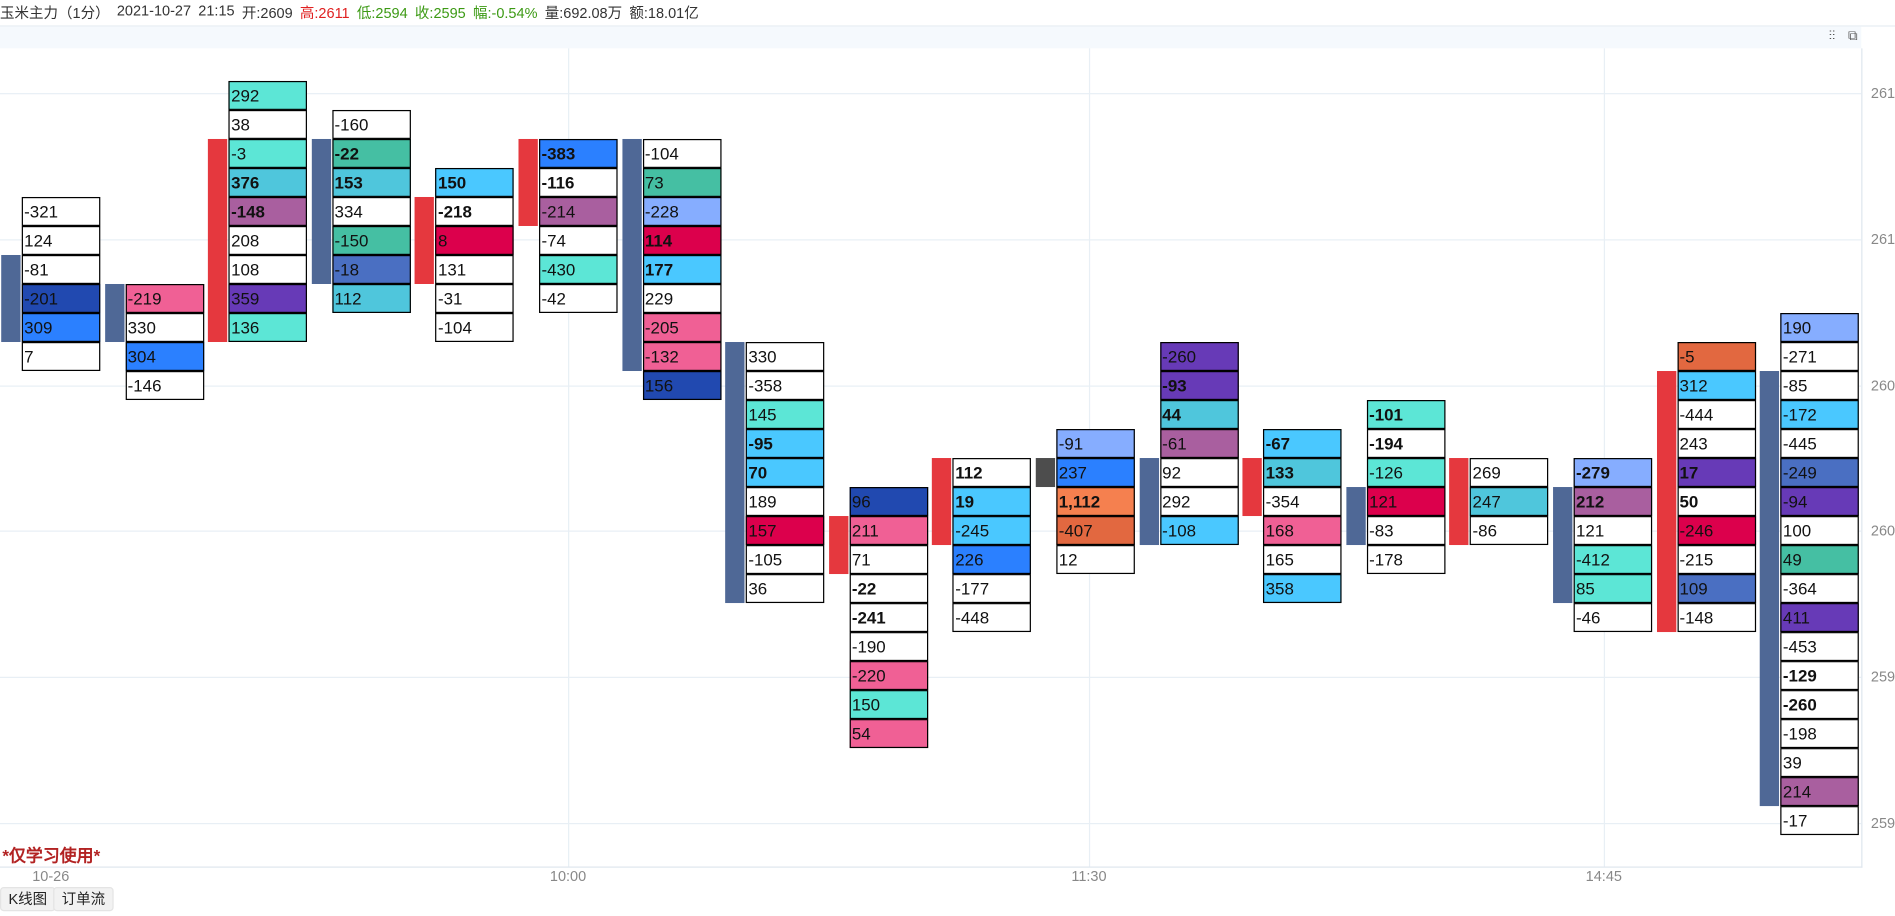 This screenshot has width=1895, height=916. I want to click on footprint-cell: -3, so click(268, 153).